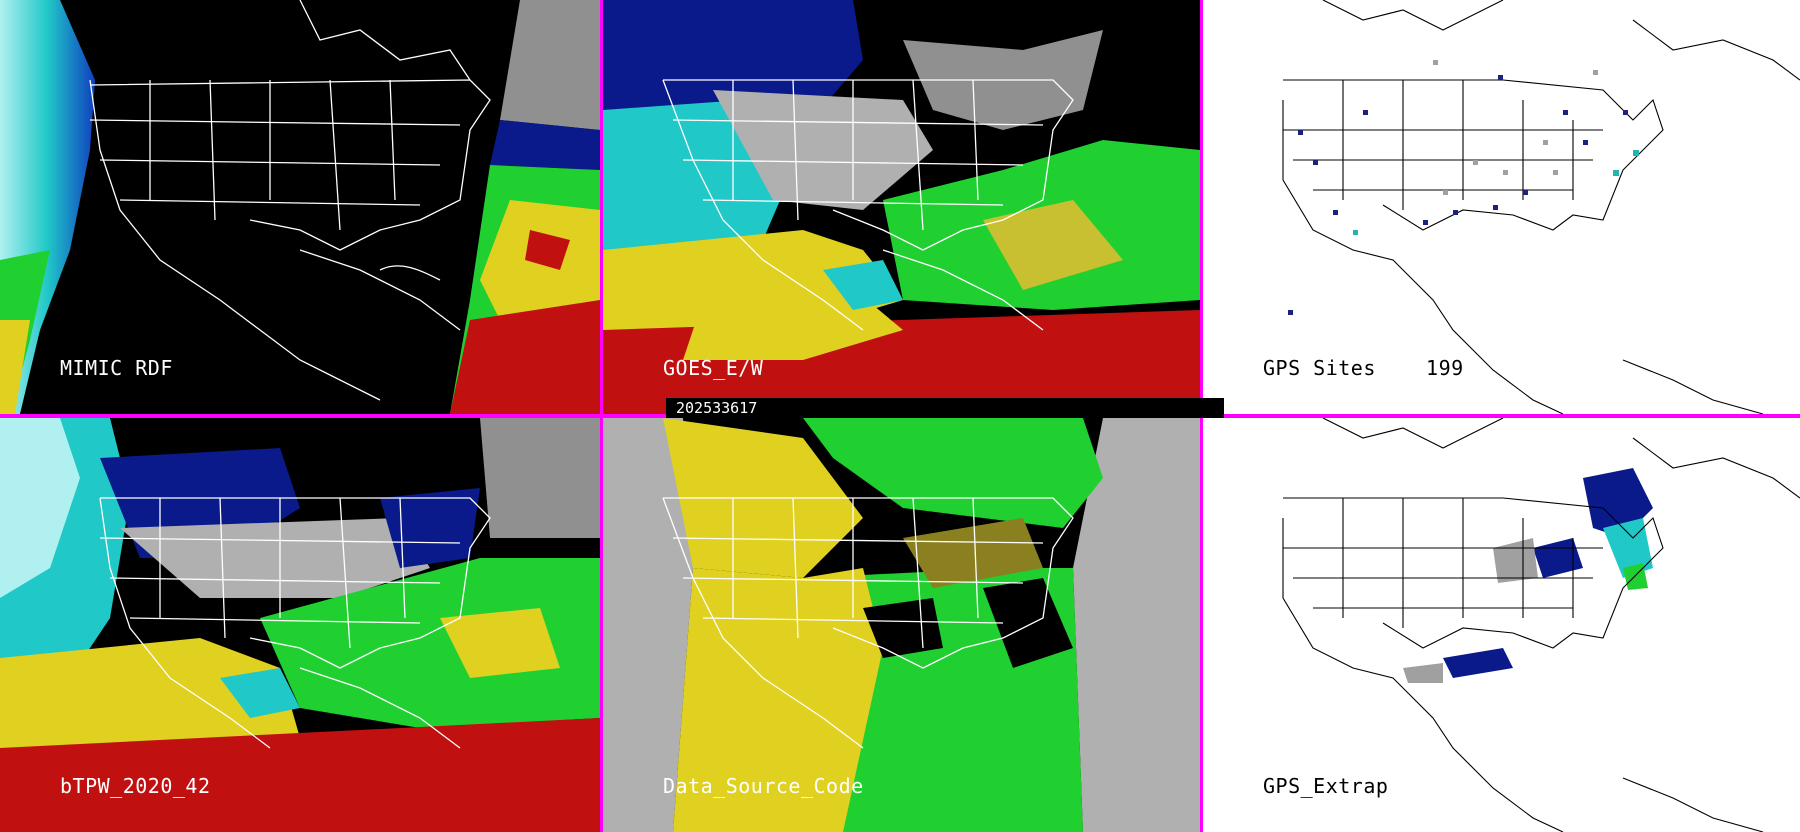  Describe the element at coordinates (1363, 368) in the screenshot. I see `gps-sites-label: GPS Sites 199` at that location.